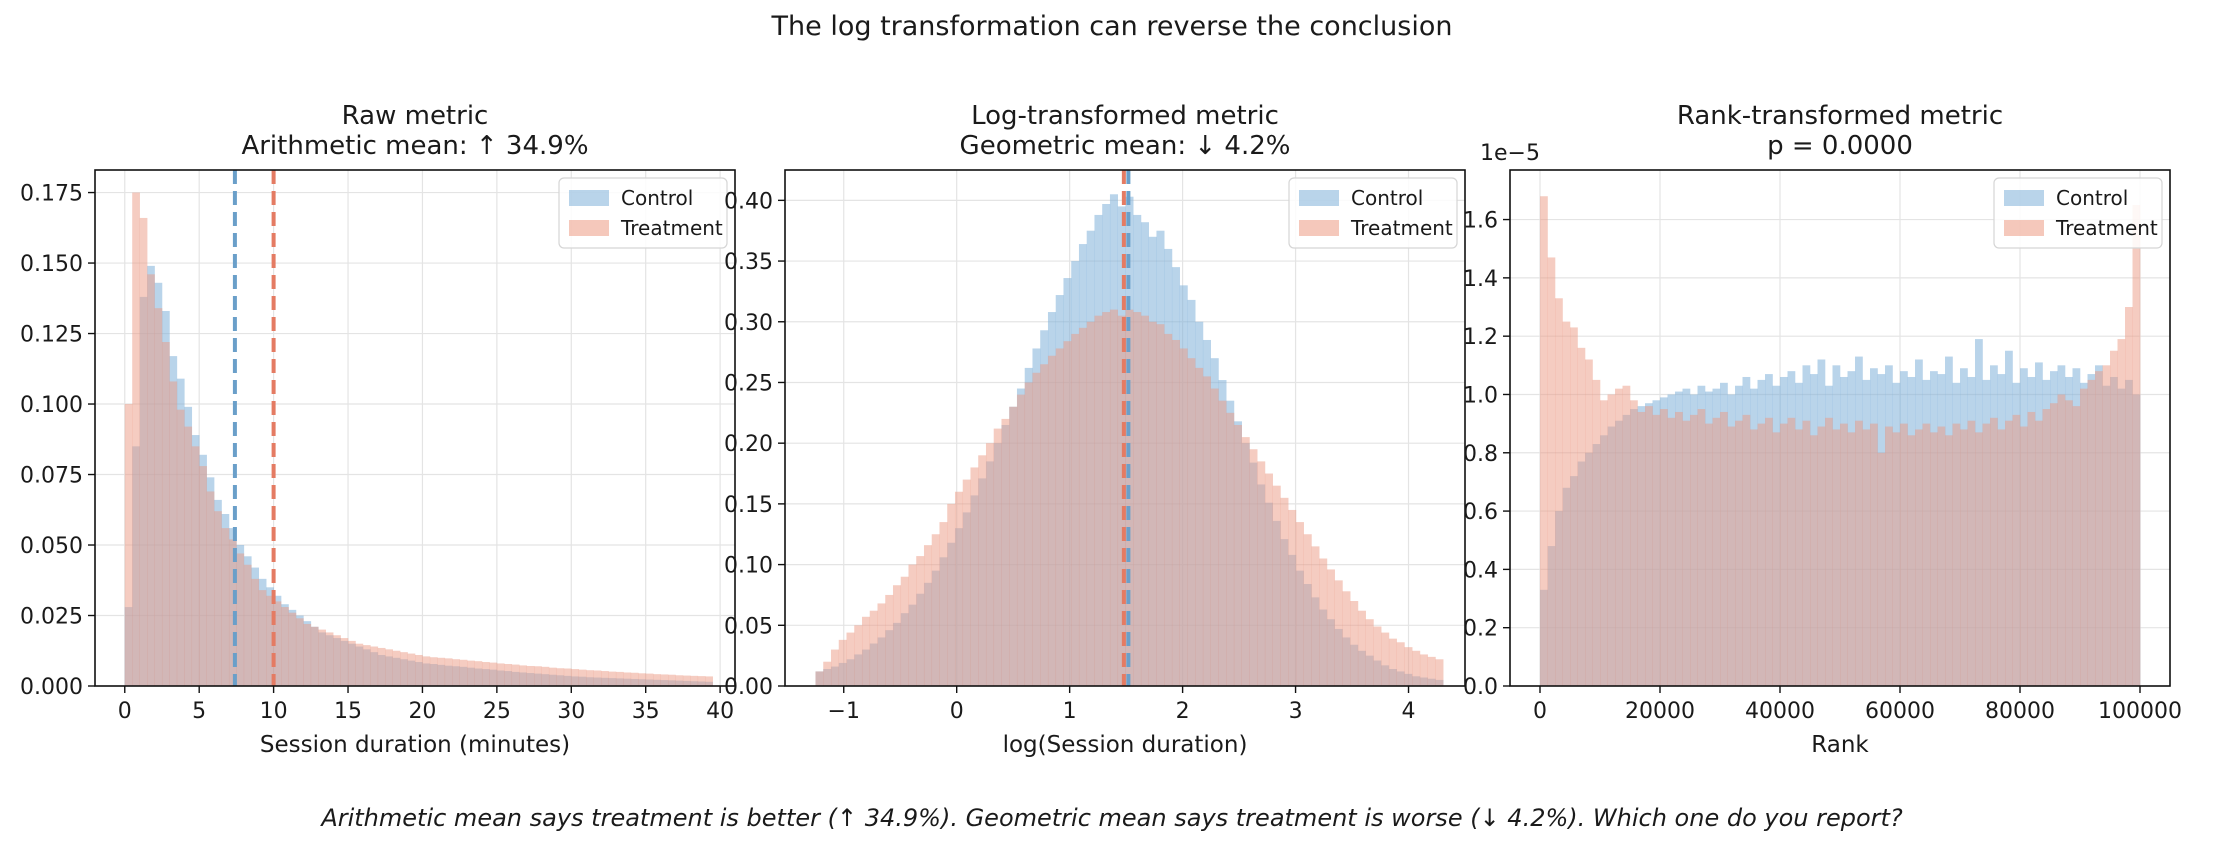  What do you see at coordinates (1660, 711) in the screenshot?
I see `x-tick-label: 20000` at bounding box center [1660, 711].